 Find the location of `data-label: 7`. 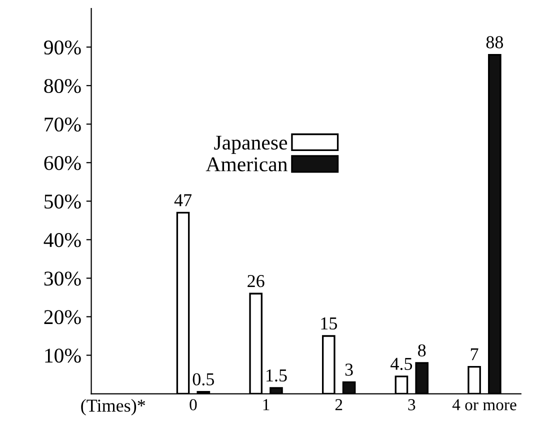

data-label: 7 is located at coordinates (474, 354).